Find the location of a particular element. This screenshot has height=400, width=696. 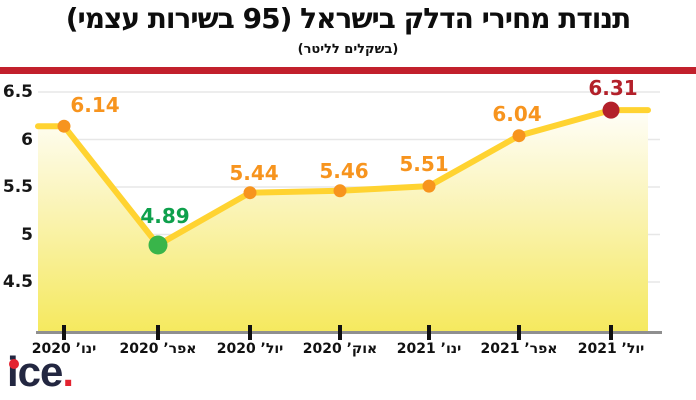

data-point-value-label: 6.31 is located at coordinates (613, 88).